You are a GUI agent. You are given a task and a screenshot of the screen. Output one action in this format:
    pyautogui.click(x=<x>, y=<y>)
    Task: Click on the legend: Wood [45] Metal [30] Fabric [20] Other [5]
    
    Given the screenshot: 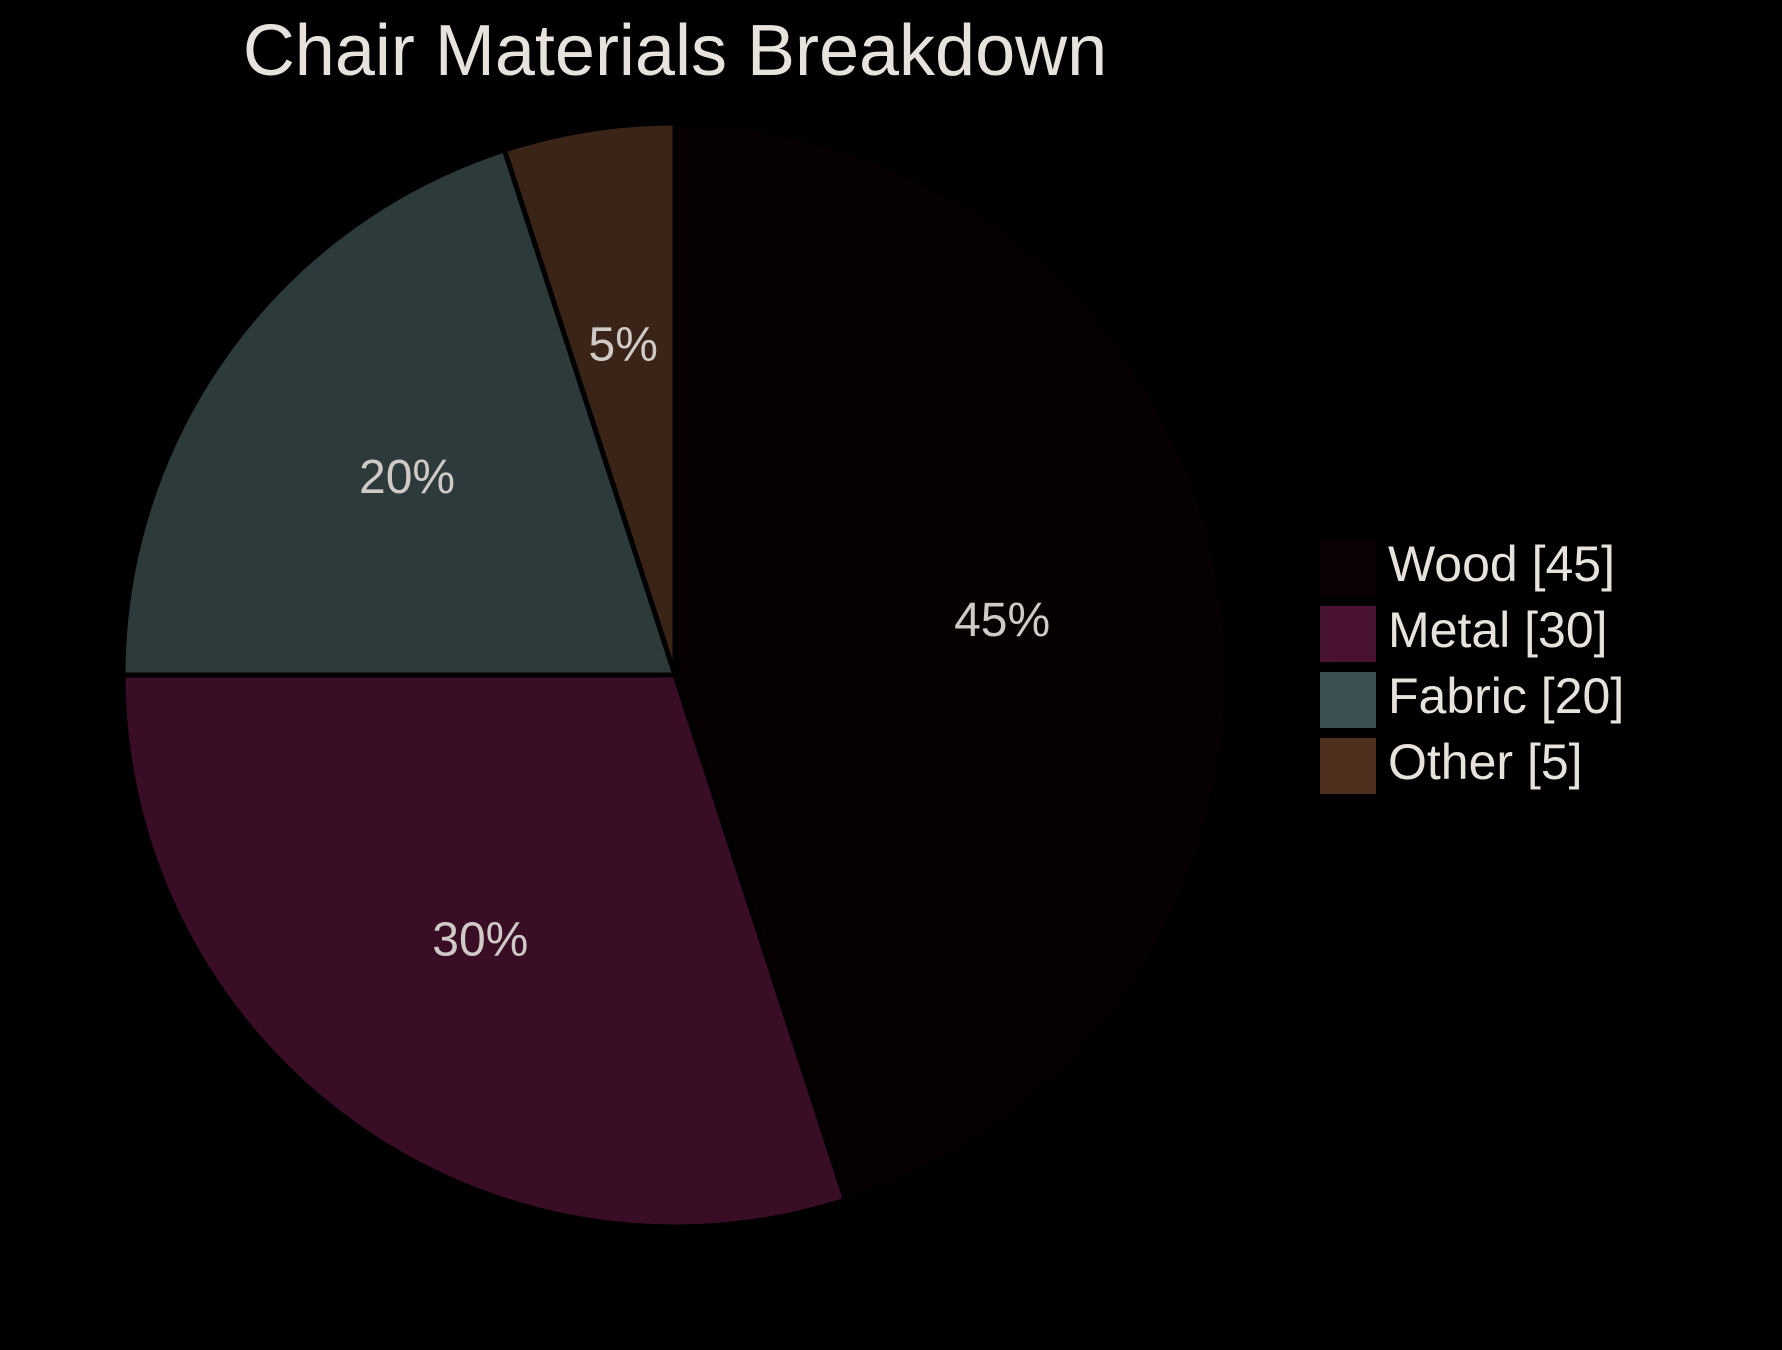 What is the action you would take?
    pyautogui.click(x=1472, y=665)
    